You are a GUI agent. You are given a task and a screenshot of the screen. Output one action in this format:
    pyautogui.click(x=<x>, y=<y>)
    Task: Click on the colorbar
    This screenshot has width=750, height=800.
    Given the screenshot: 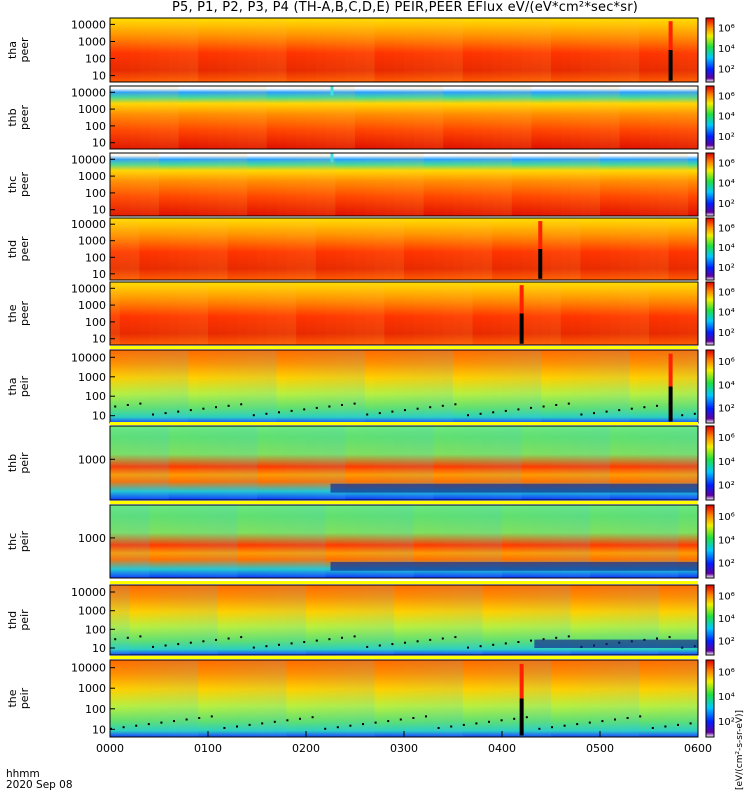 What is the action you would take?
    pyautogui.click(x=710, y=386)
    